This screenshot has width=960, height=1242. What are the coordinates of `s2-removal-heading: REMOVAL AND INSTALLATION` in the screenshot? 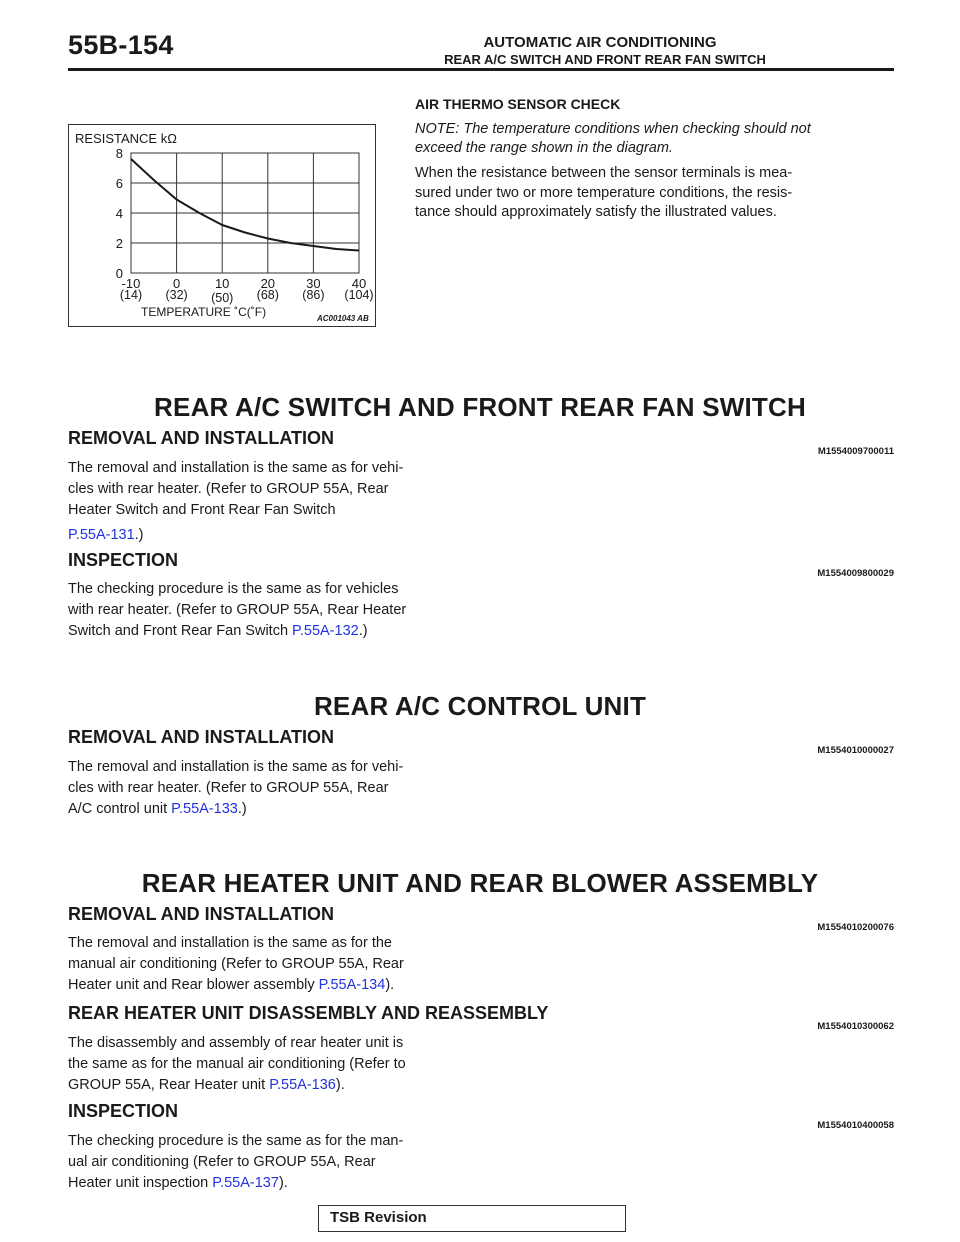 It's located at (201, 737).